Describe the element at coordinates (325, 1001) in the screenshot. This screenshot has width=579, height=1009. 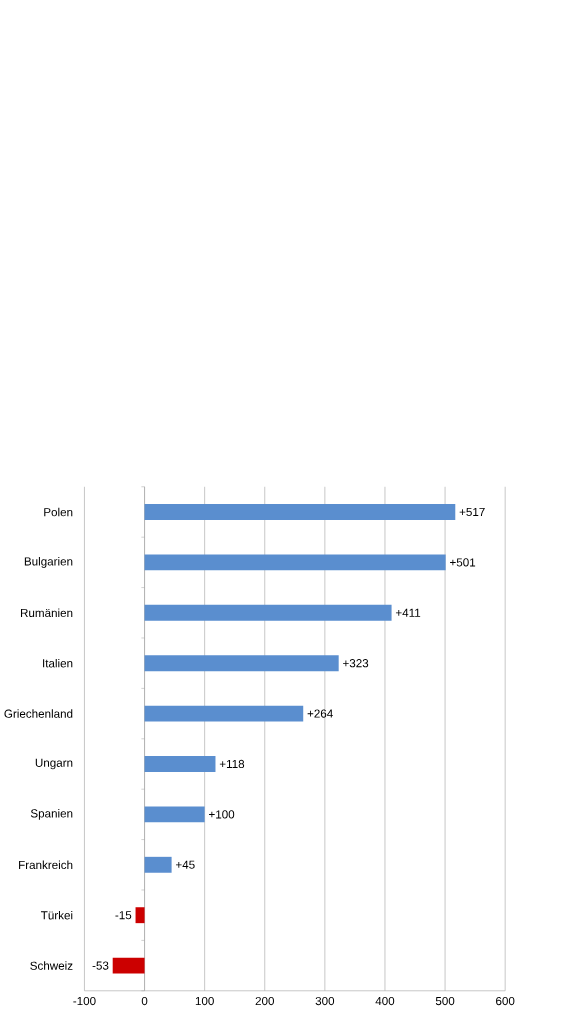
I see `x-tick-label: 300` at that location.